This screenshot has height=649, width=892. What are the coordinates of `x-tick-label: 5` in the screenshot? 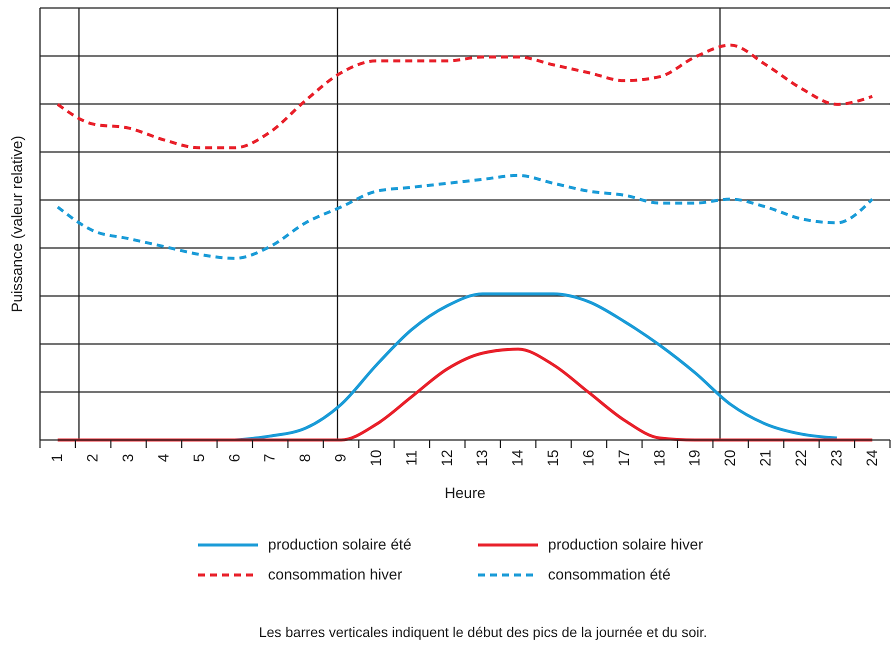 It's located at (199, 458).